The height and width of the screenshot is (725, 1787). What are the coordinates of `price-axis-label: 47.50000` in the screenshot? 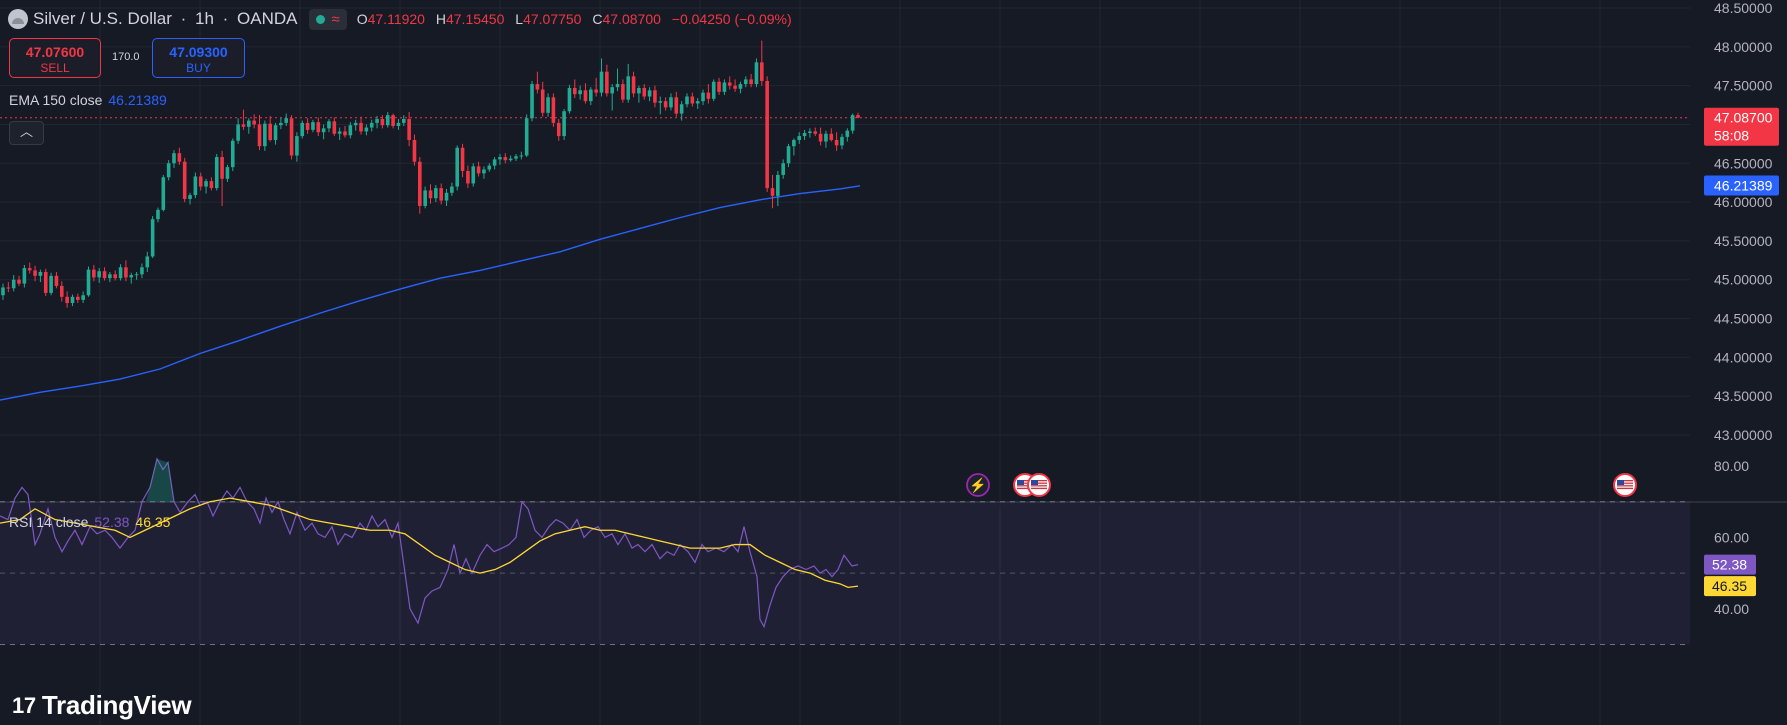 It's located at (1743, 86).